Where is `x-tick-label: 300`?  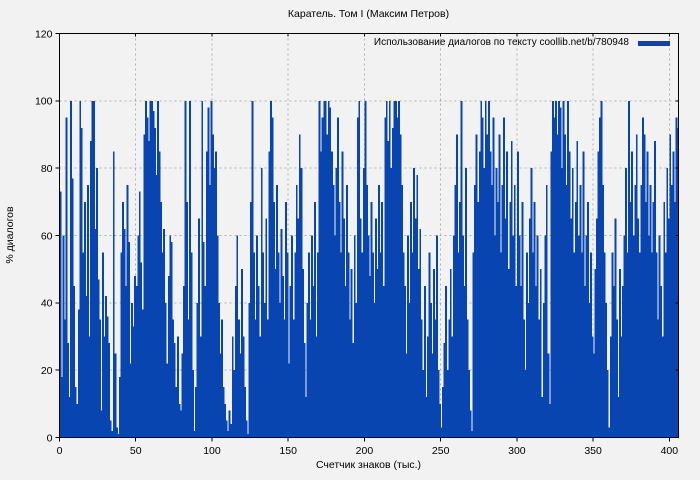 x-tick-label: 300 is located at coordinates (517, 451).